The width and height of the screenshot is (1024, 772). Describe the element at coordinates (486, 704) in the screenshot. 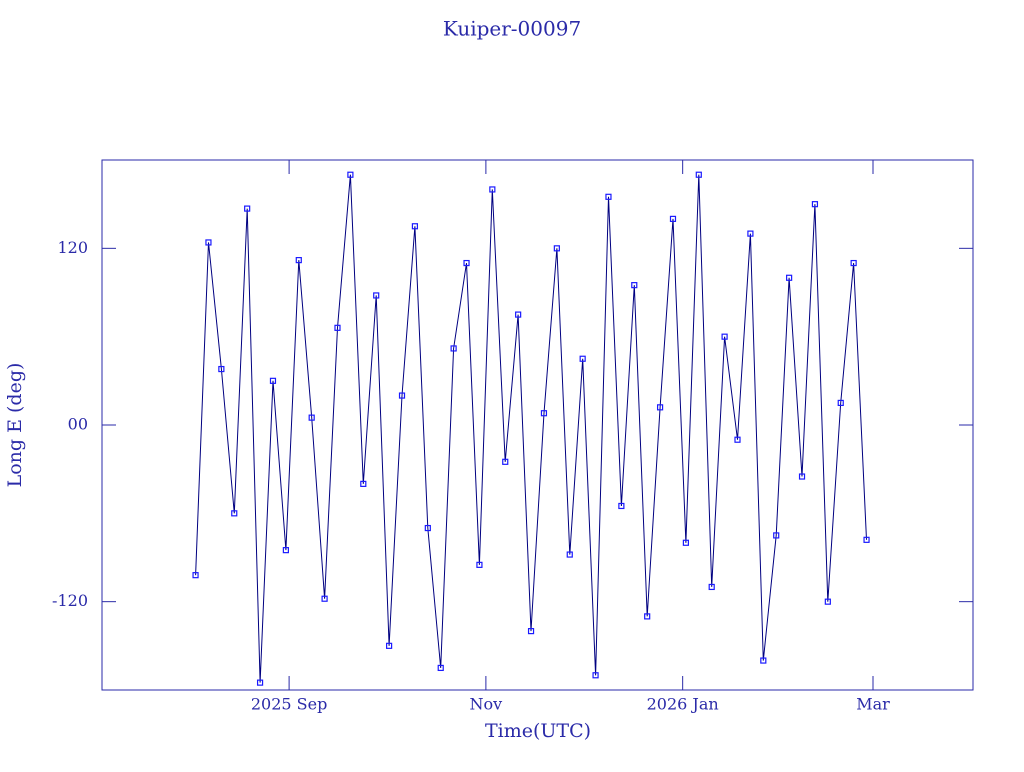

I see `x-tick-label: Nov` at that location.